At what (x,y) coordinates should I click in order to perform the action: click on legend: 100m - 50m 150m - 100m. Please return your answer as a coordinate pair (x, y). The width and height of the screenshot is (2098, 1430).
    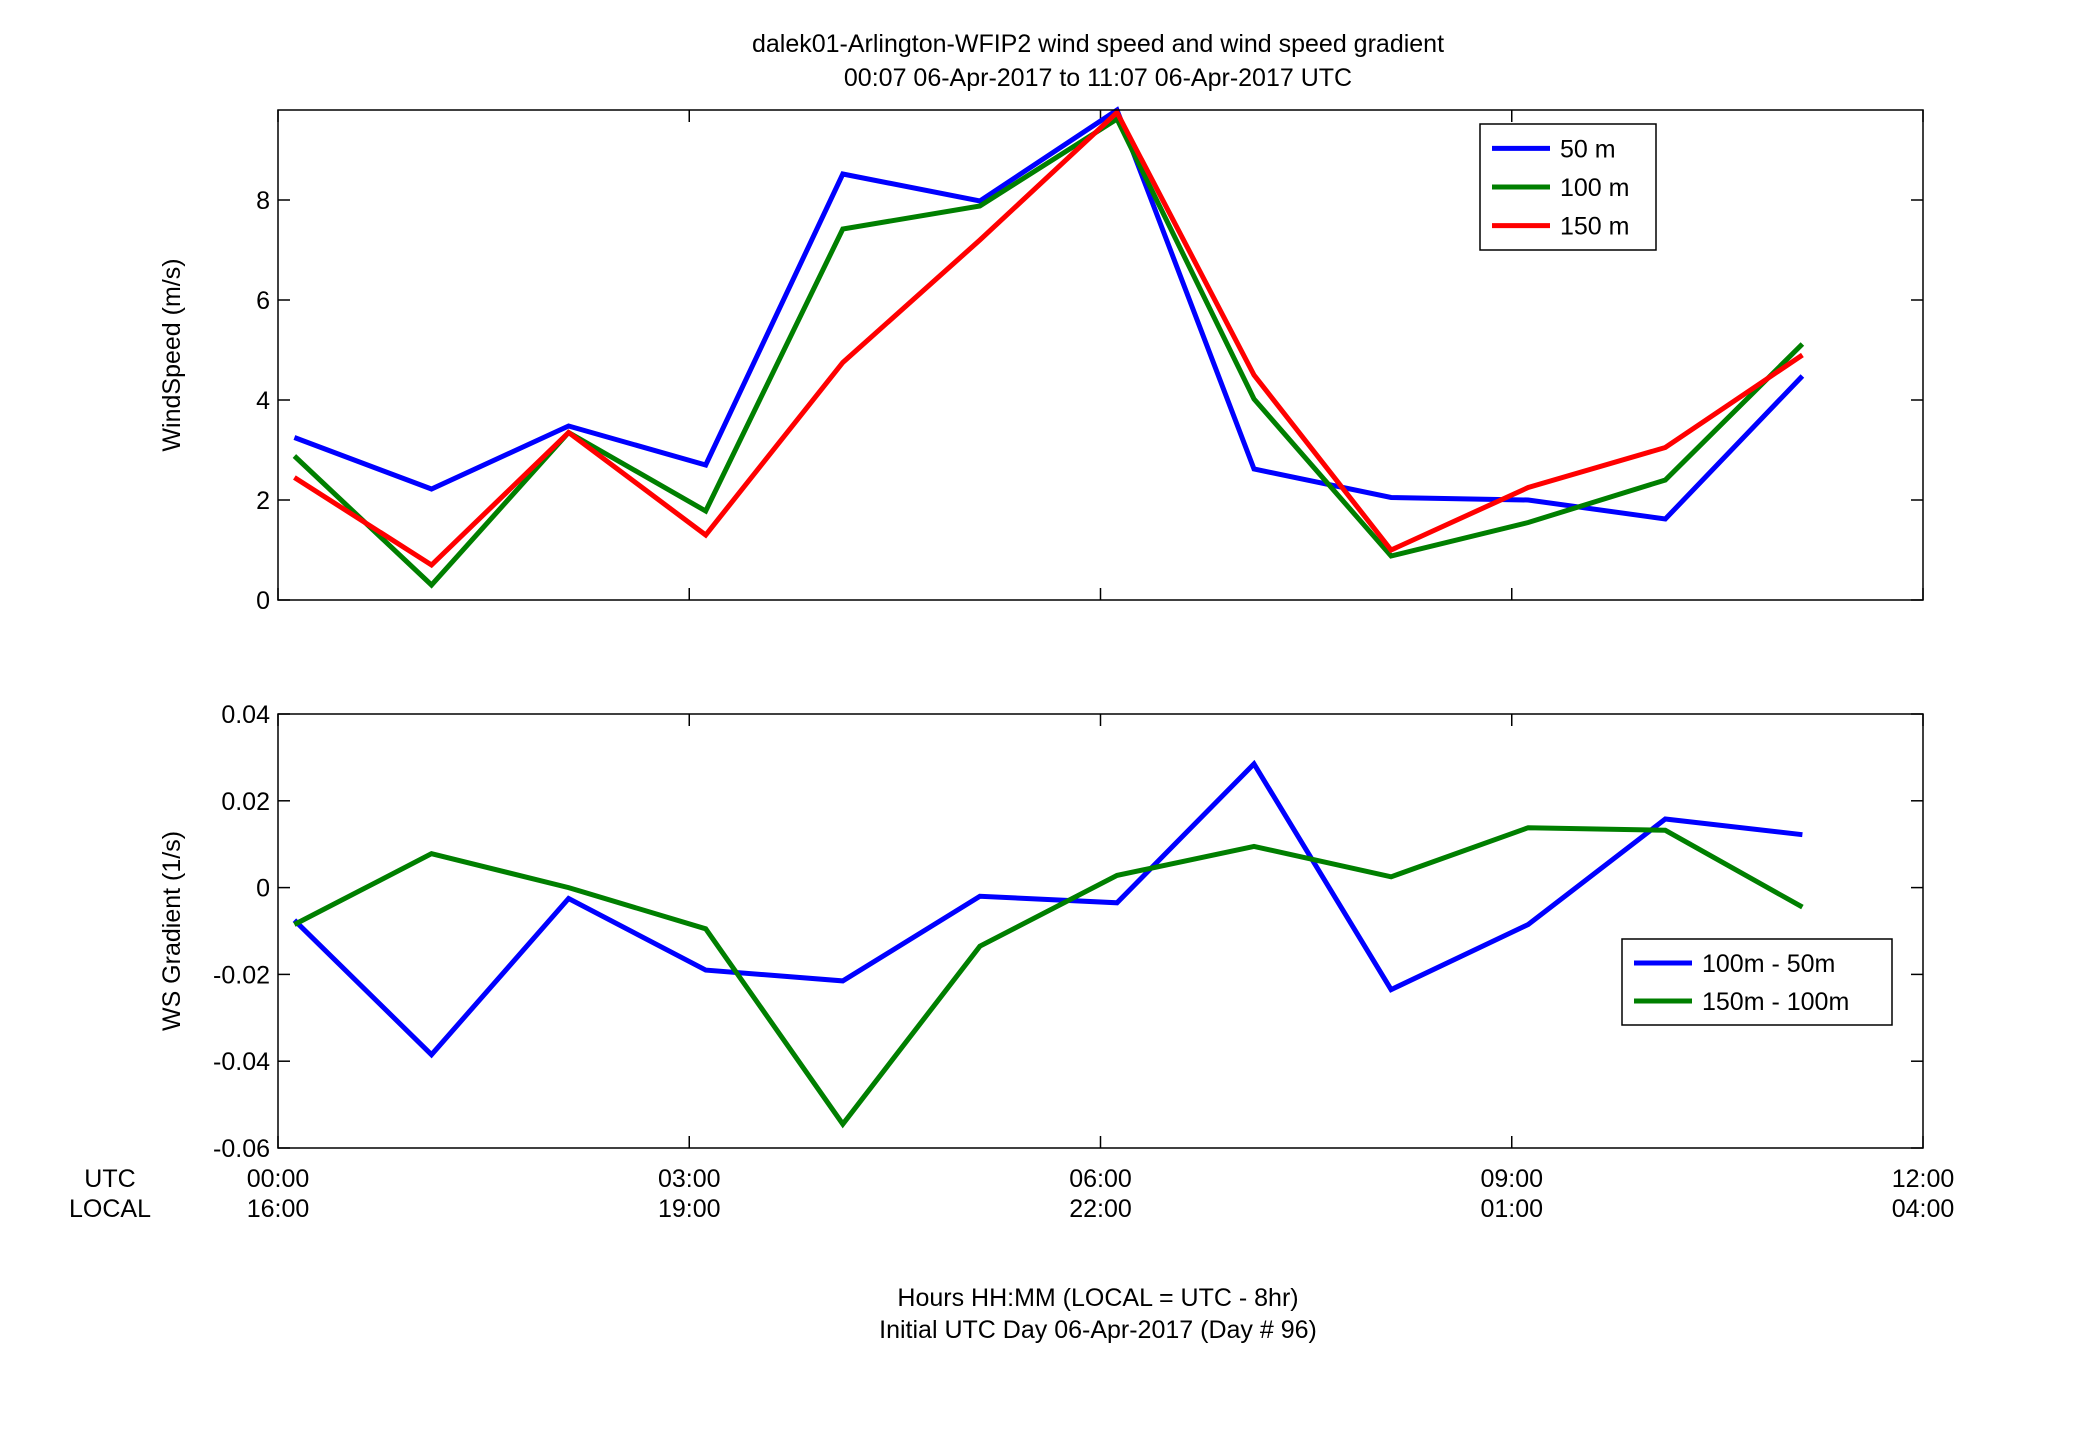
    Looking at the image, I should click on (1757, 982).